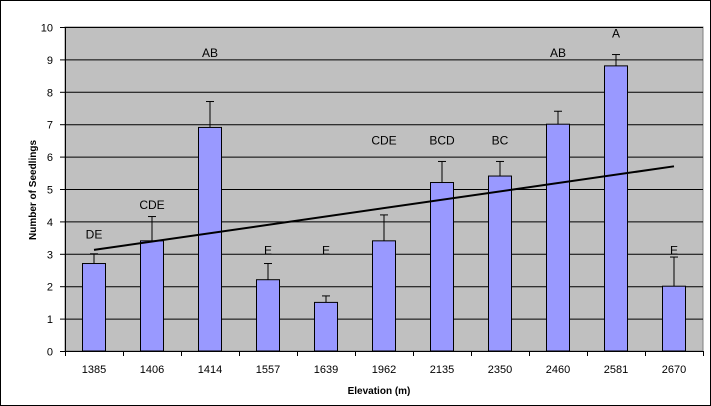 The width and height of the screenshot is (711, 406). What do you see at coordinates (47, 29) in the screenshot?
I see `y-tick-label-10: 10` at bounding box center [47, 29].